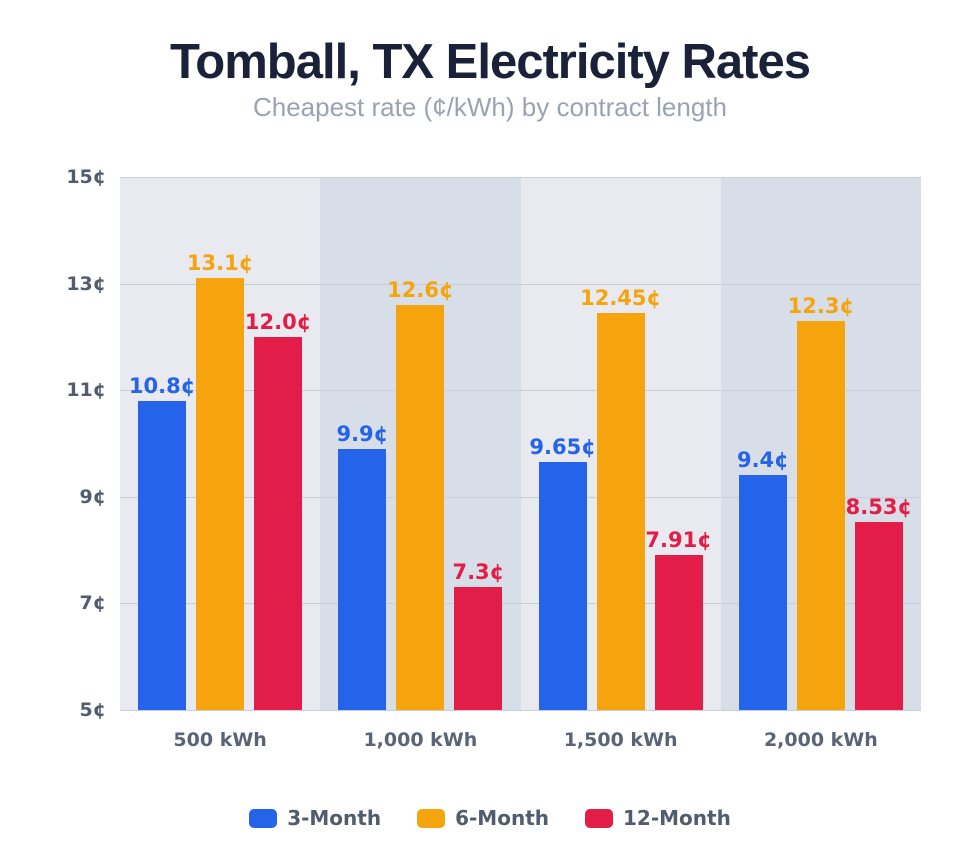 This screenshot has width=980, height=860. Describe the element at coordinates (762, 460) in the screenshot. I see `bar-value-label: 9.4¢` at that location.